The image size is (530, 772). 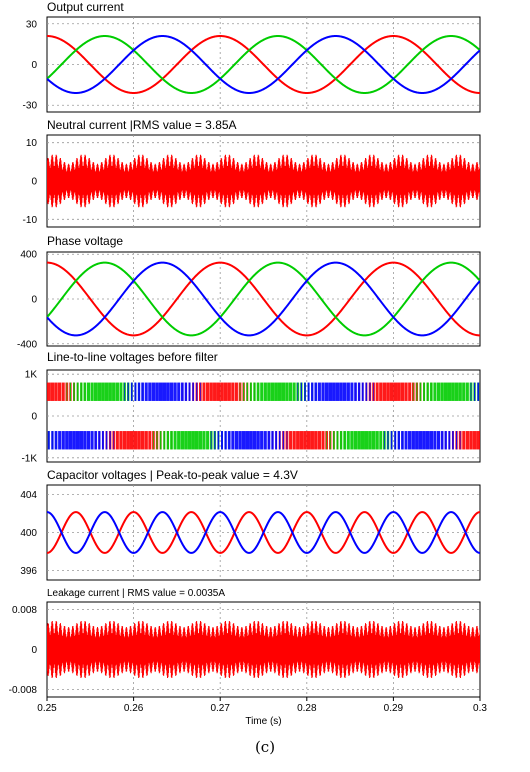 I want to click on series-3-line, so click(x=263, y=299).